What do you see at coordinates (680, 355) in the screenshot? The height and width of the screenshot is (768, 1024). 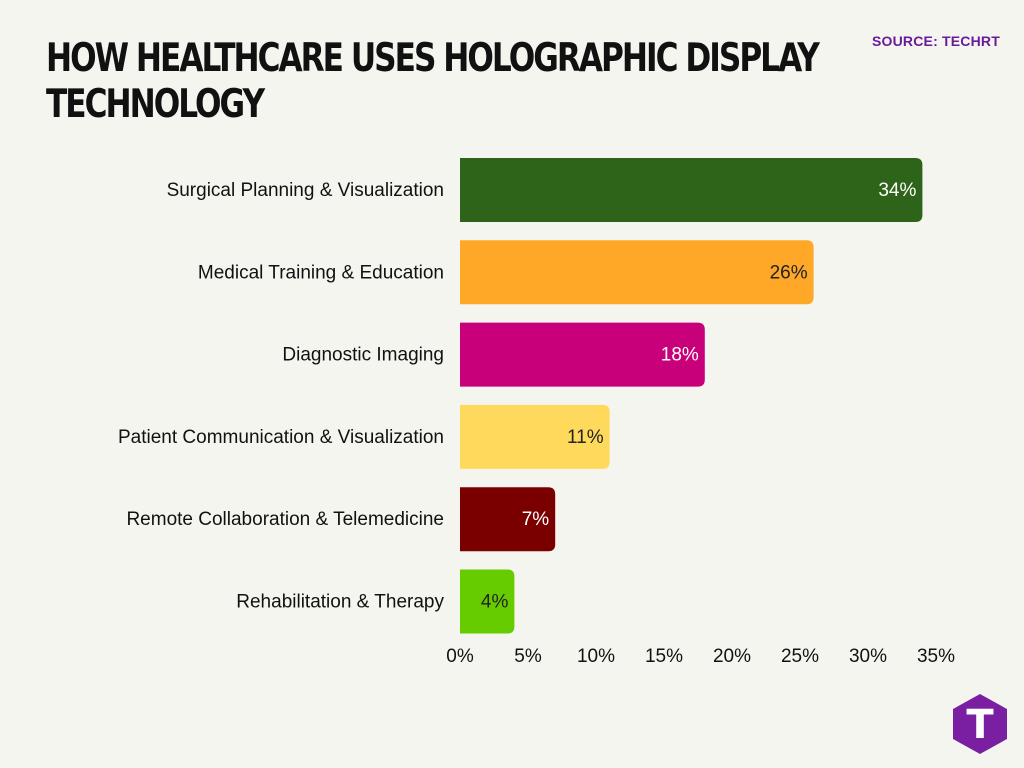 I see `data-label: 18%` at bounding box center [680, 355].